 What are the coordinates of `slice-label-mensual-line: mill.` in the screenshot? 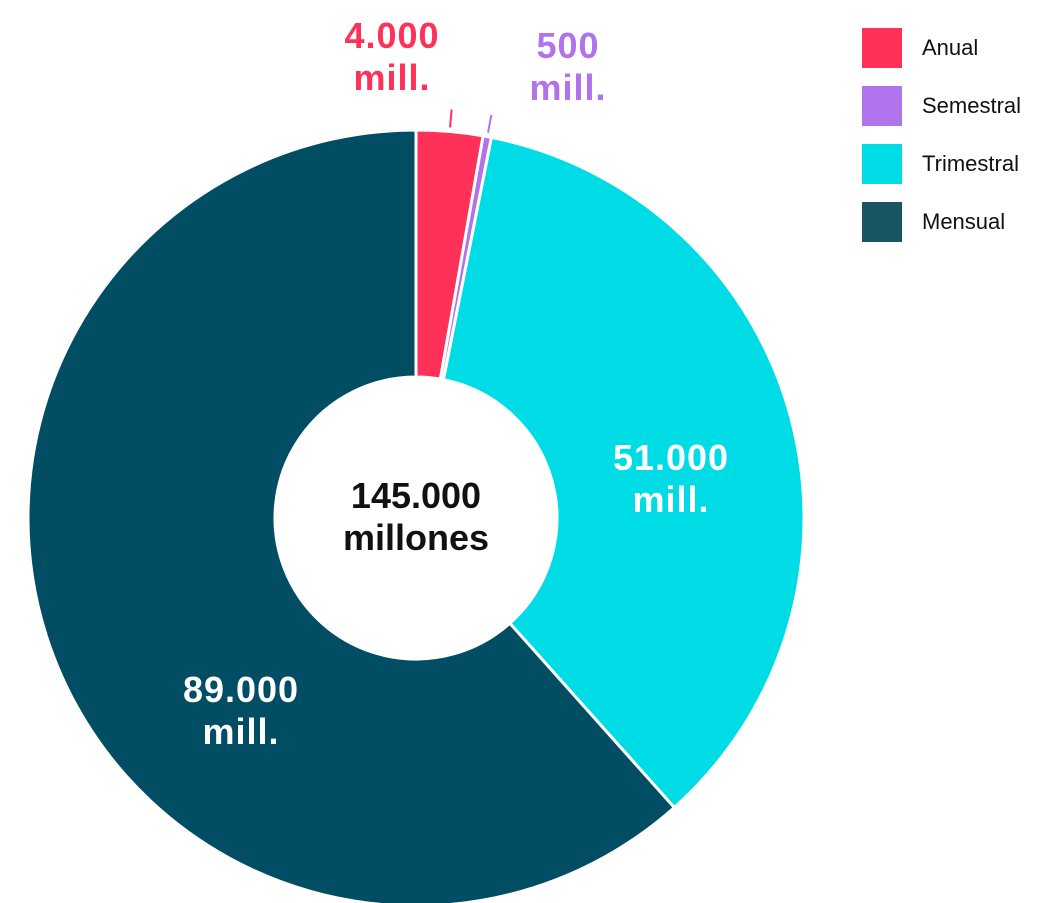 It's located at (240, 731).